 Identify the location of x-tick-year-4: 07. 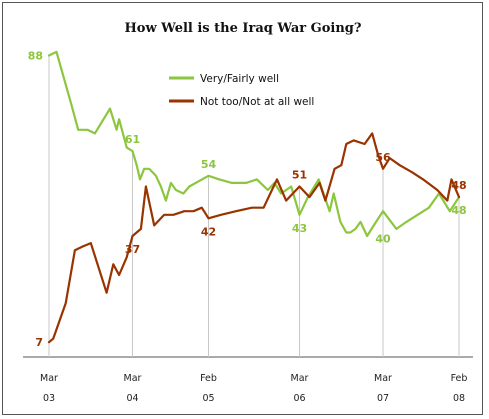
(383, 398).